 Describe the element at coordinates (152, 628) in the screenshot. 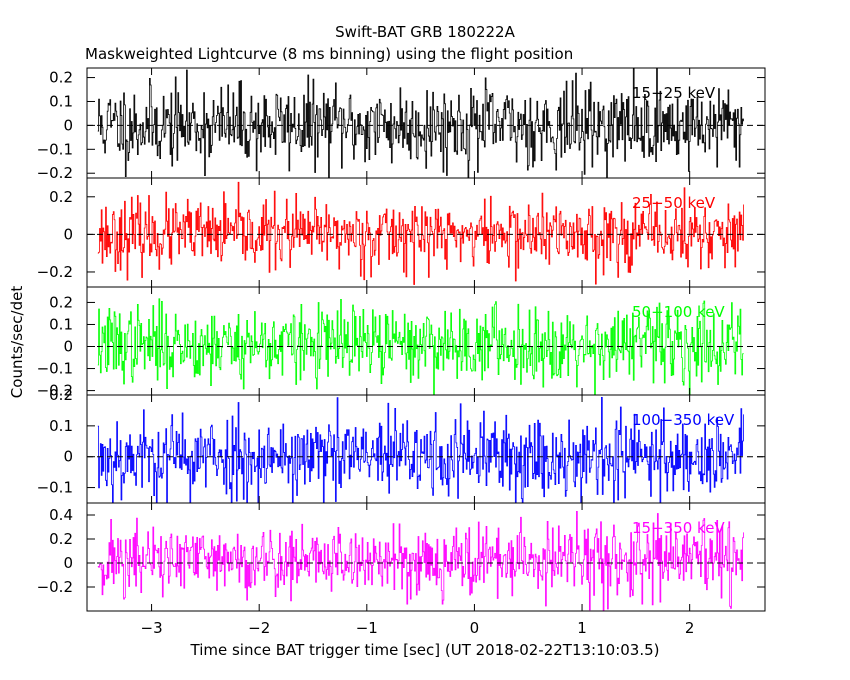

I see `x-tick-label: −3` at that location.